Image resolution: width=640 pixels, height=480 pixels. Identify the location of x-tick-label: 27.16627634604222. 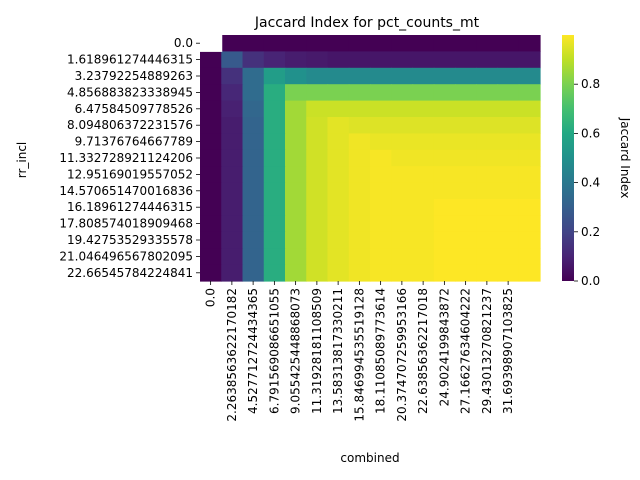
(466, 351).